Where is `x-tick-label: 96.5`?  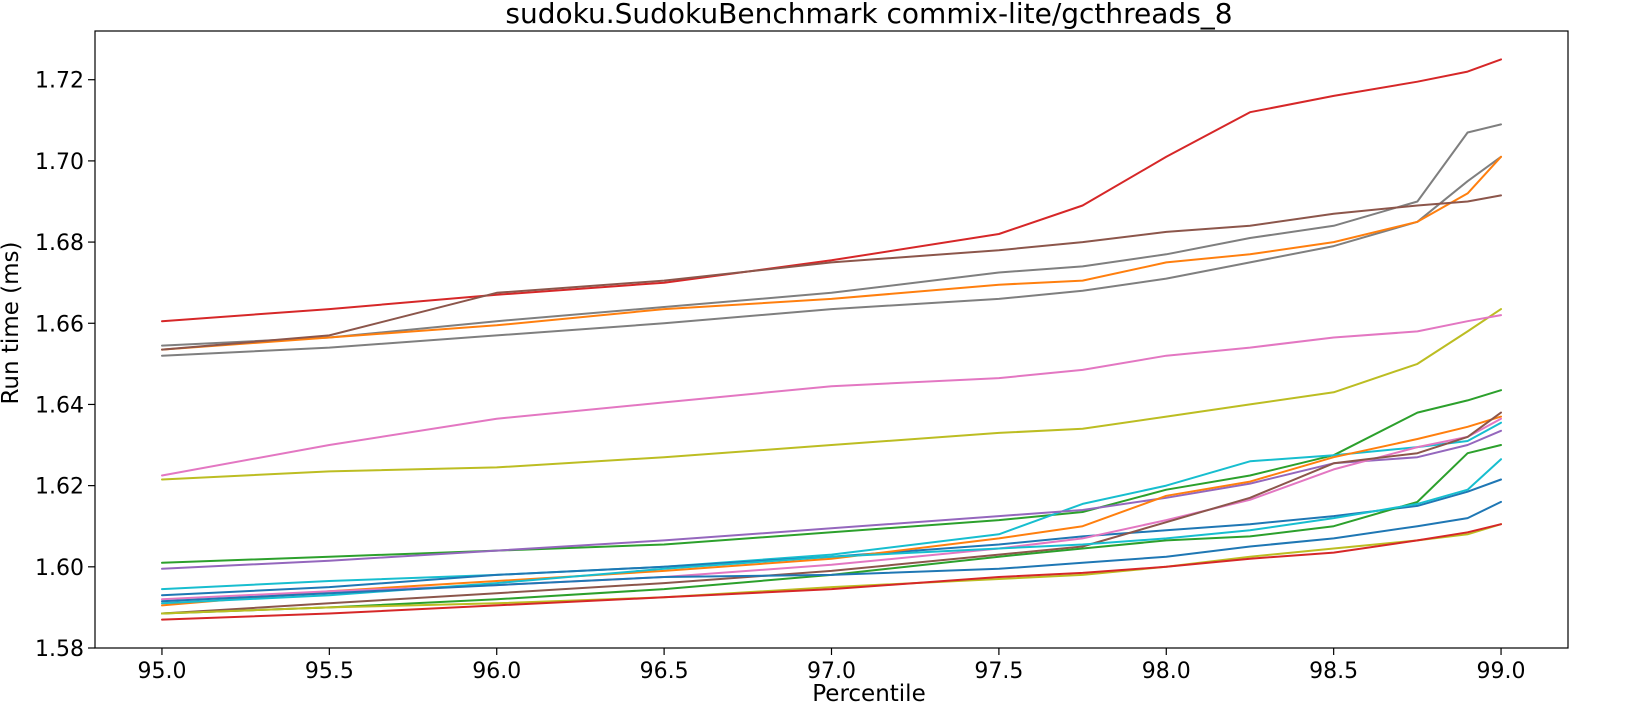 x-tick-label: 96.5 is located at coordinates (664, 671).